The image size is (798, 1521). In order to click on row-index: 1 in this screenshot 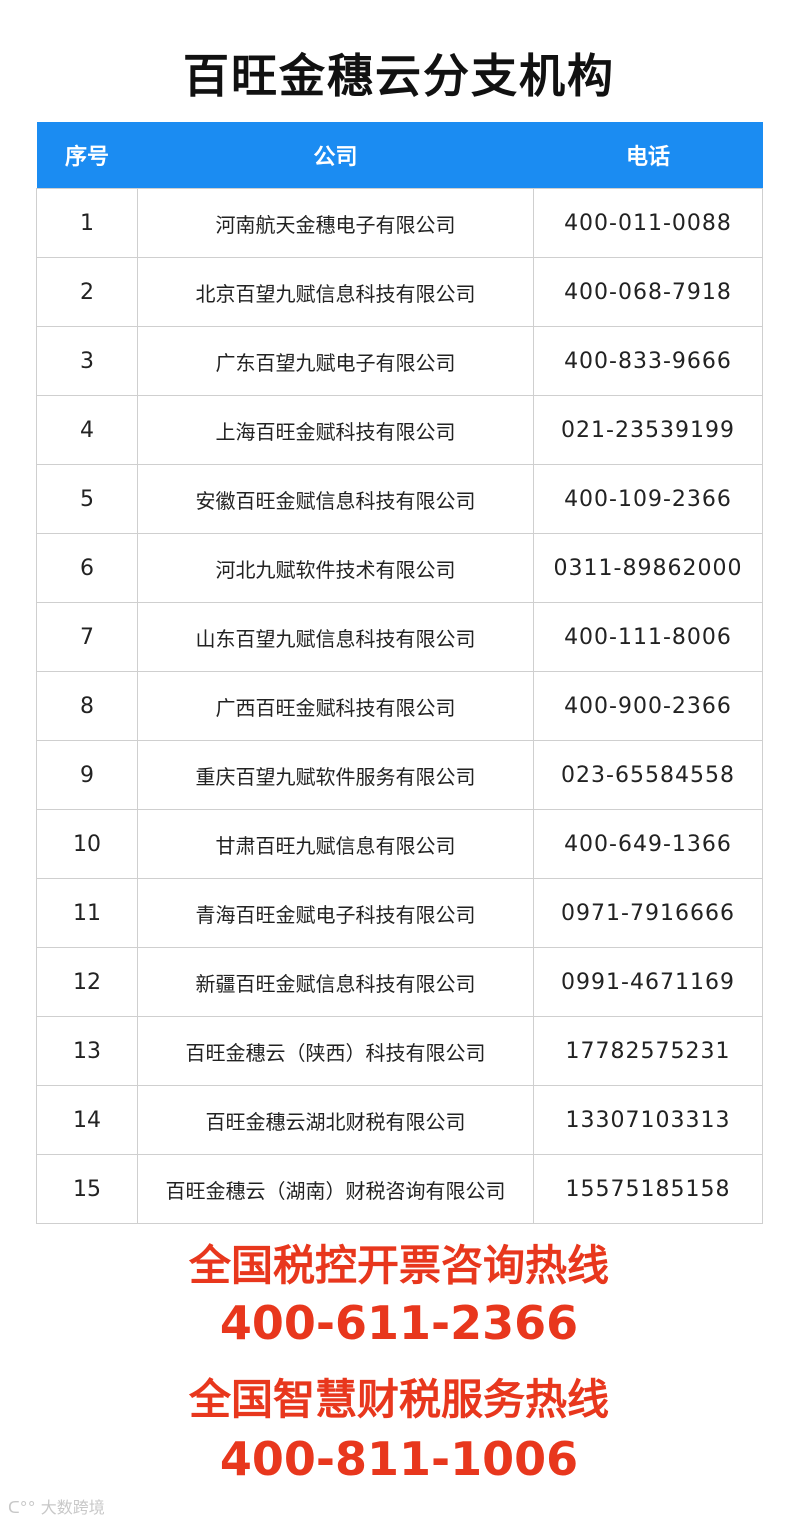, I will do `click(87, 223)`.